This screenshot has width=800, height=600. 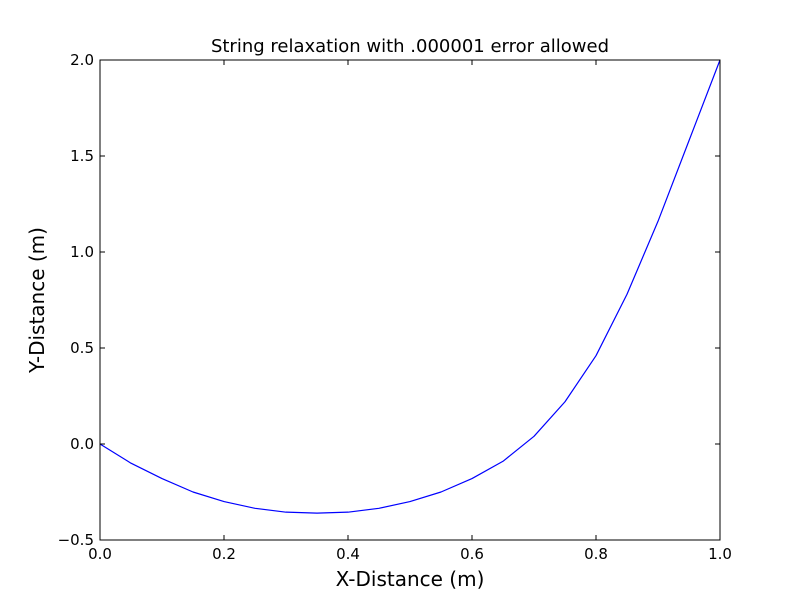 I want to click on x-tick-label: 0.2, so click(x=224, y=554).